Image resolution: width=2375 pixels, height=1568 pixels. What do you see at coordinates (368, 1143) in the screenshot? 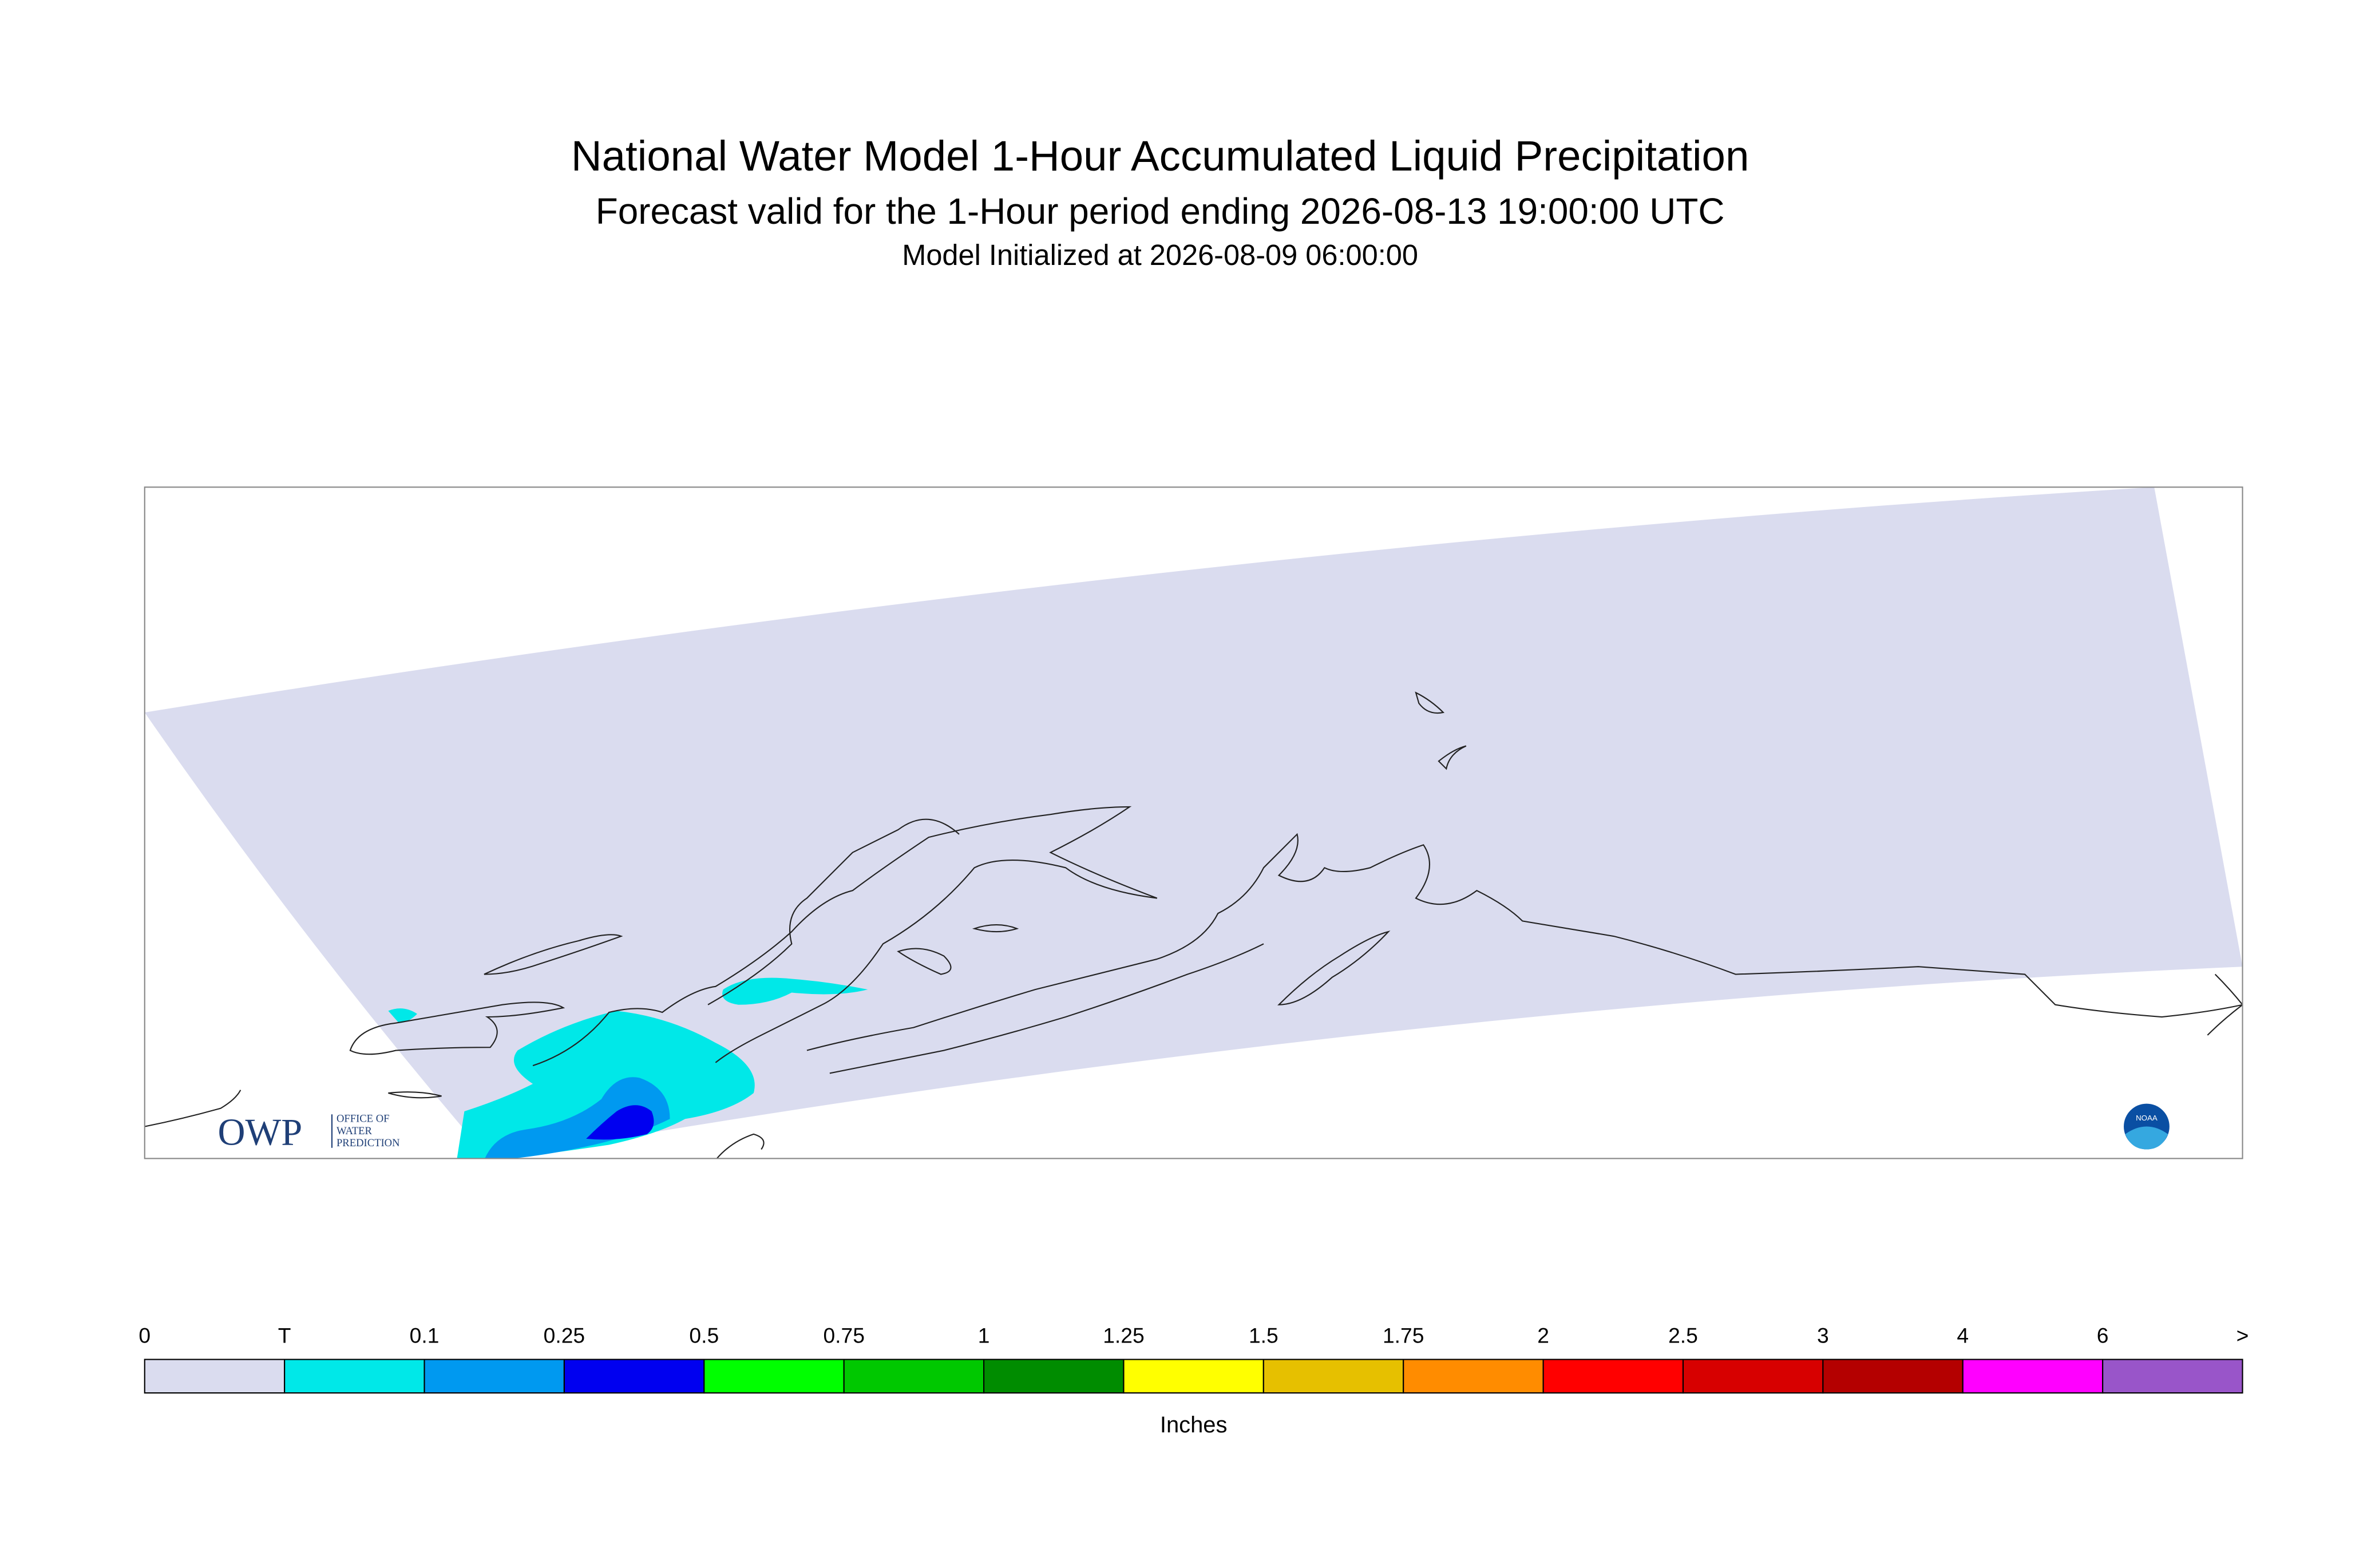
I see `logo-line: PREDICTION` at bounding box center [368, 1143].